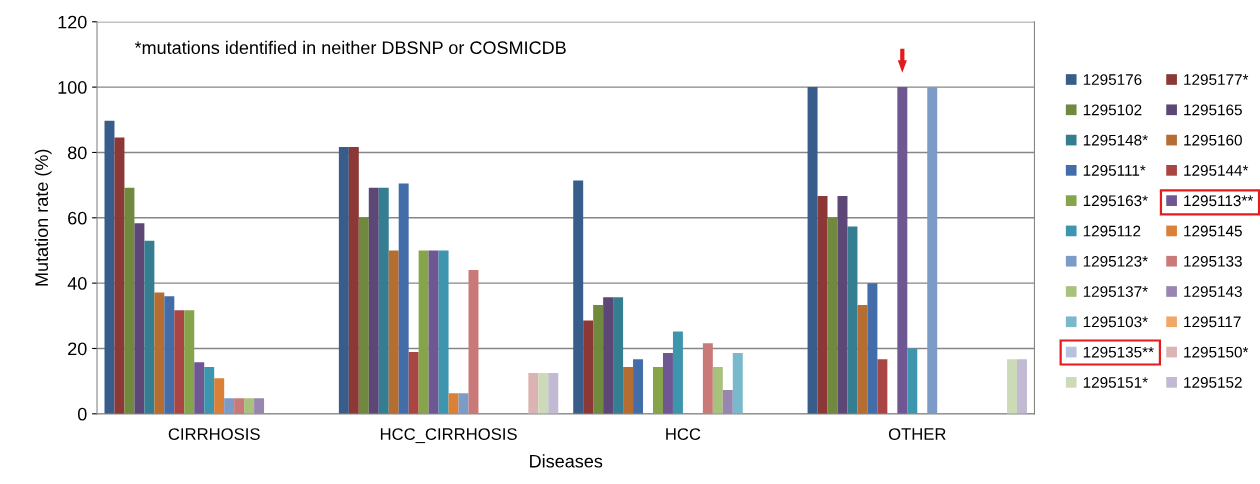 The height and width of the screenshot is (484, 1260). What do you see at coordinates (1112, 110) in the screenshot?
I see `legend-label: 1295102` at bounding box center [1112, 110].